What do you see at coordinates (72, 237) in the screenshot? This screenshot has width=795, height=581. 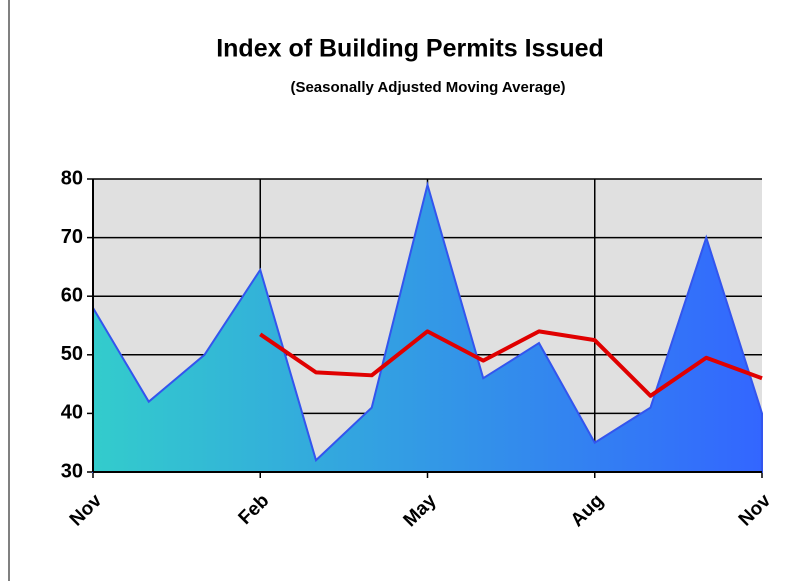 I see `y-tick-label: 70` at bounding box center [72, 237].